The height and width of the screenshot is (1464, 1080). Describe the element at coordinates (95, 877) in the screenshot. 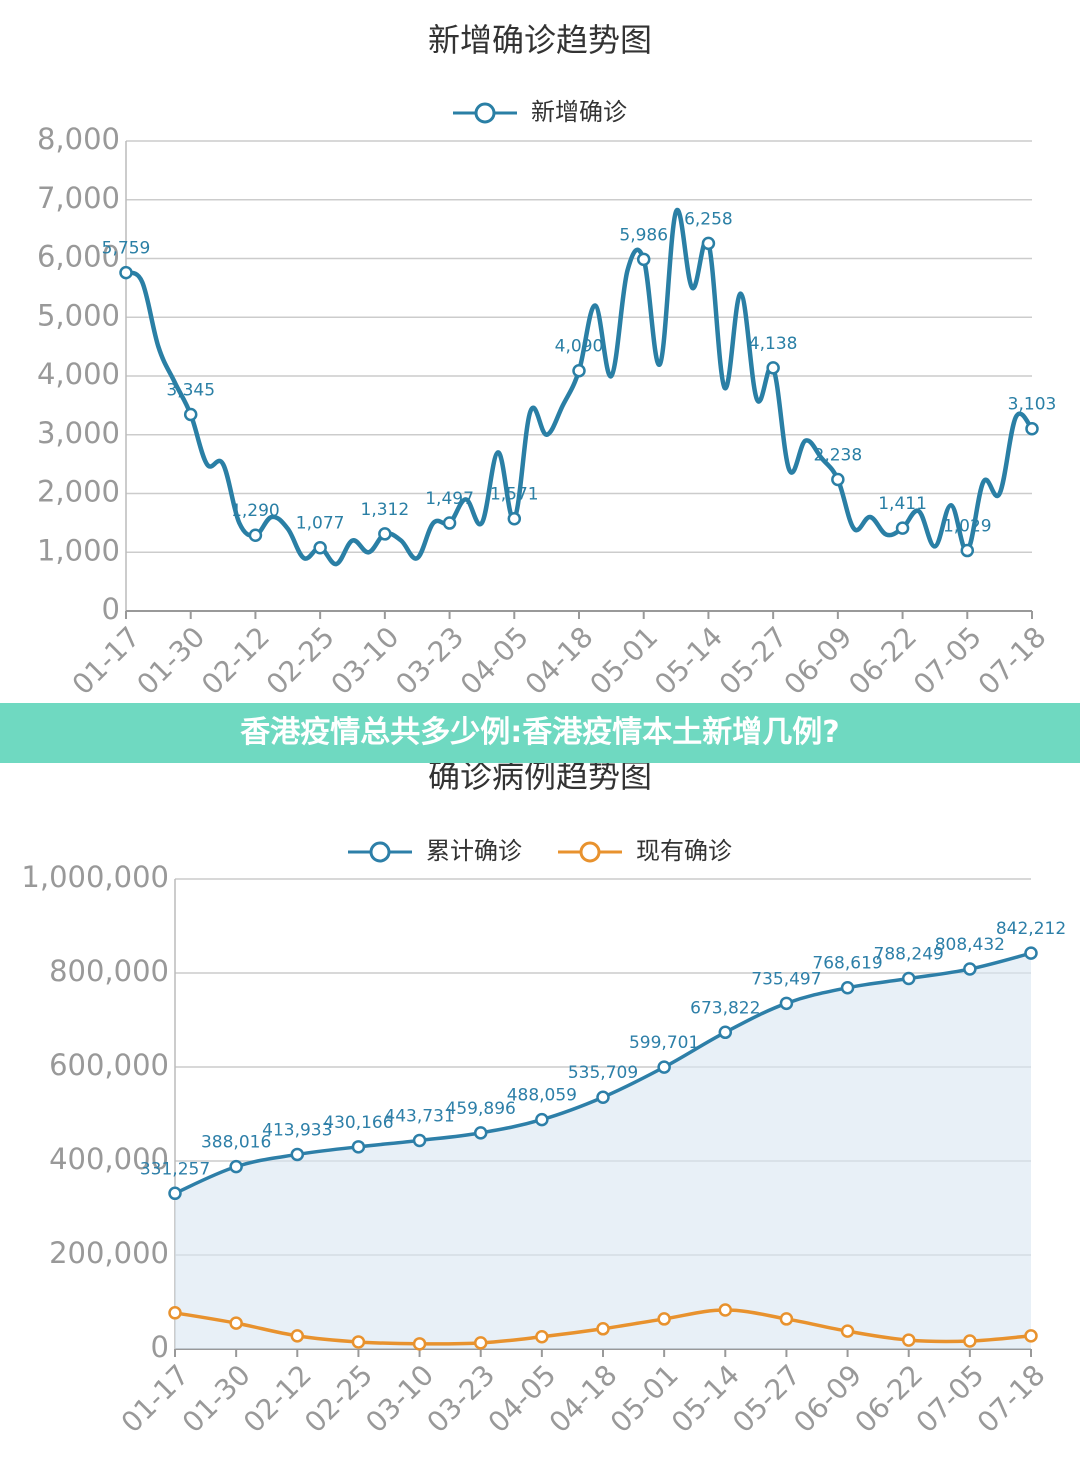

I see `y-tick-label: 1,000,000` at that location.